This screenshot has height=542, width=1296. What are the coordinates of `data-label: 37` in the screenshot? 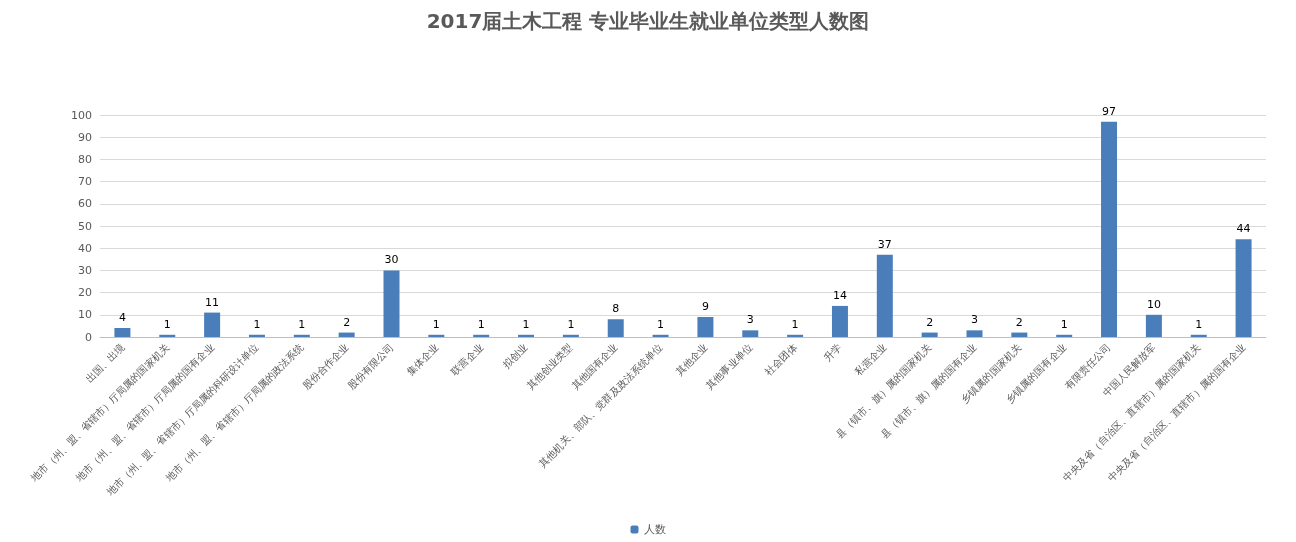 It's located at (884, 244).